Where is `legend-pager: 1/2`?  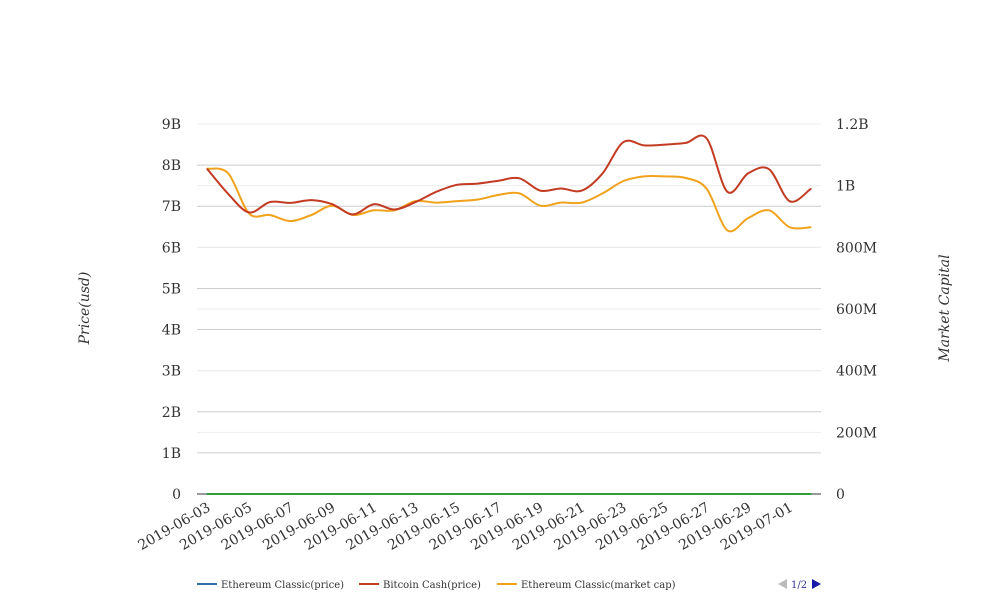 legend-pager: 1/2 is located at coordinates (799, 585).